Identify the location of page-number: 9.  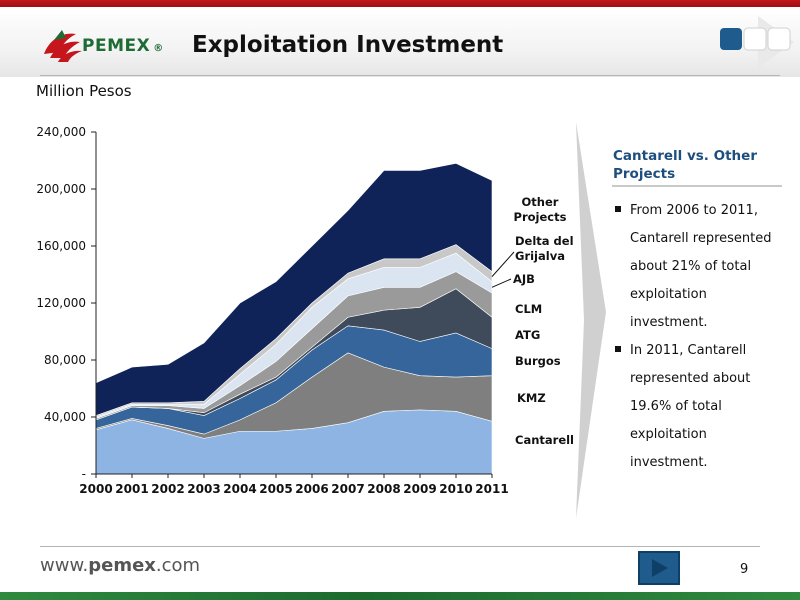
(744, 569).